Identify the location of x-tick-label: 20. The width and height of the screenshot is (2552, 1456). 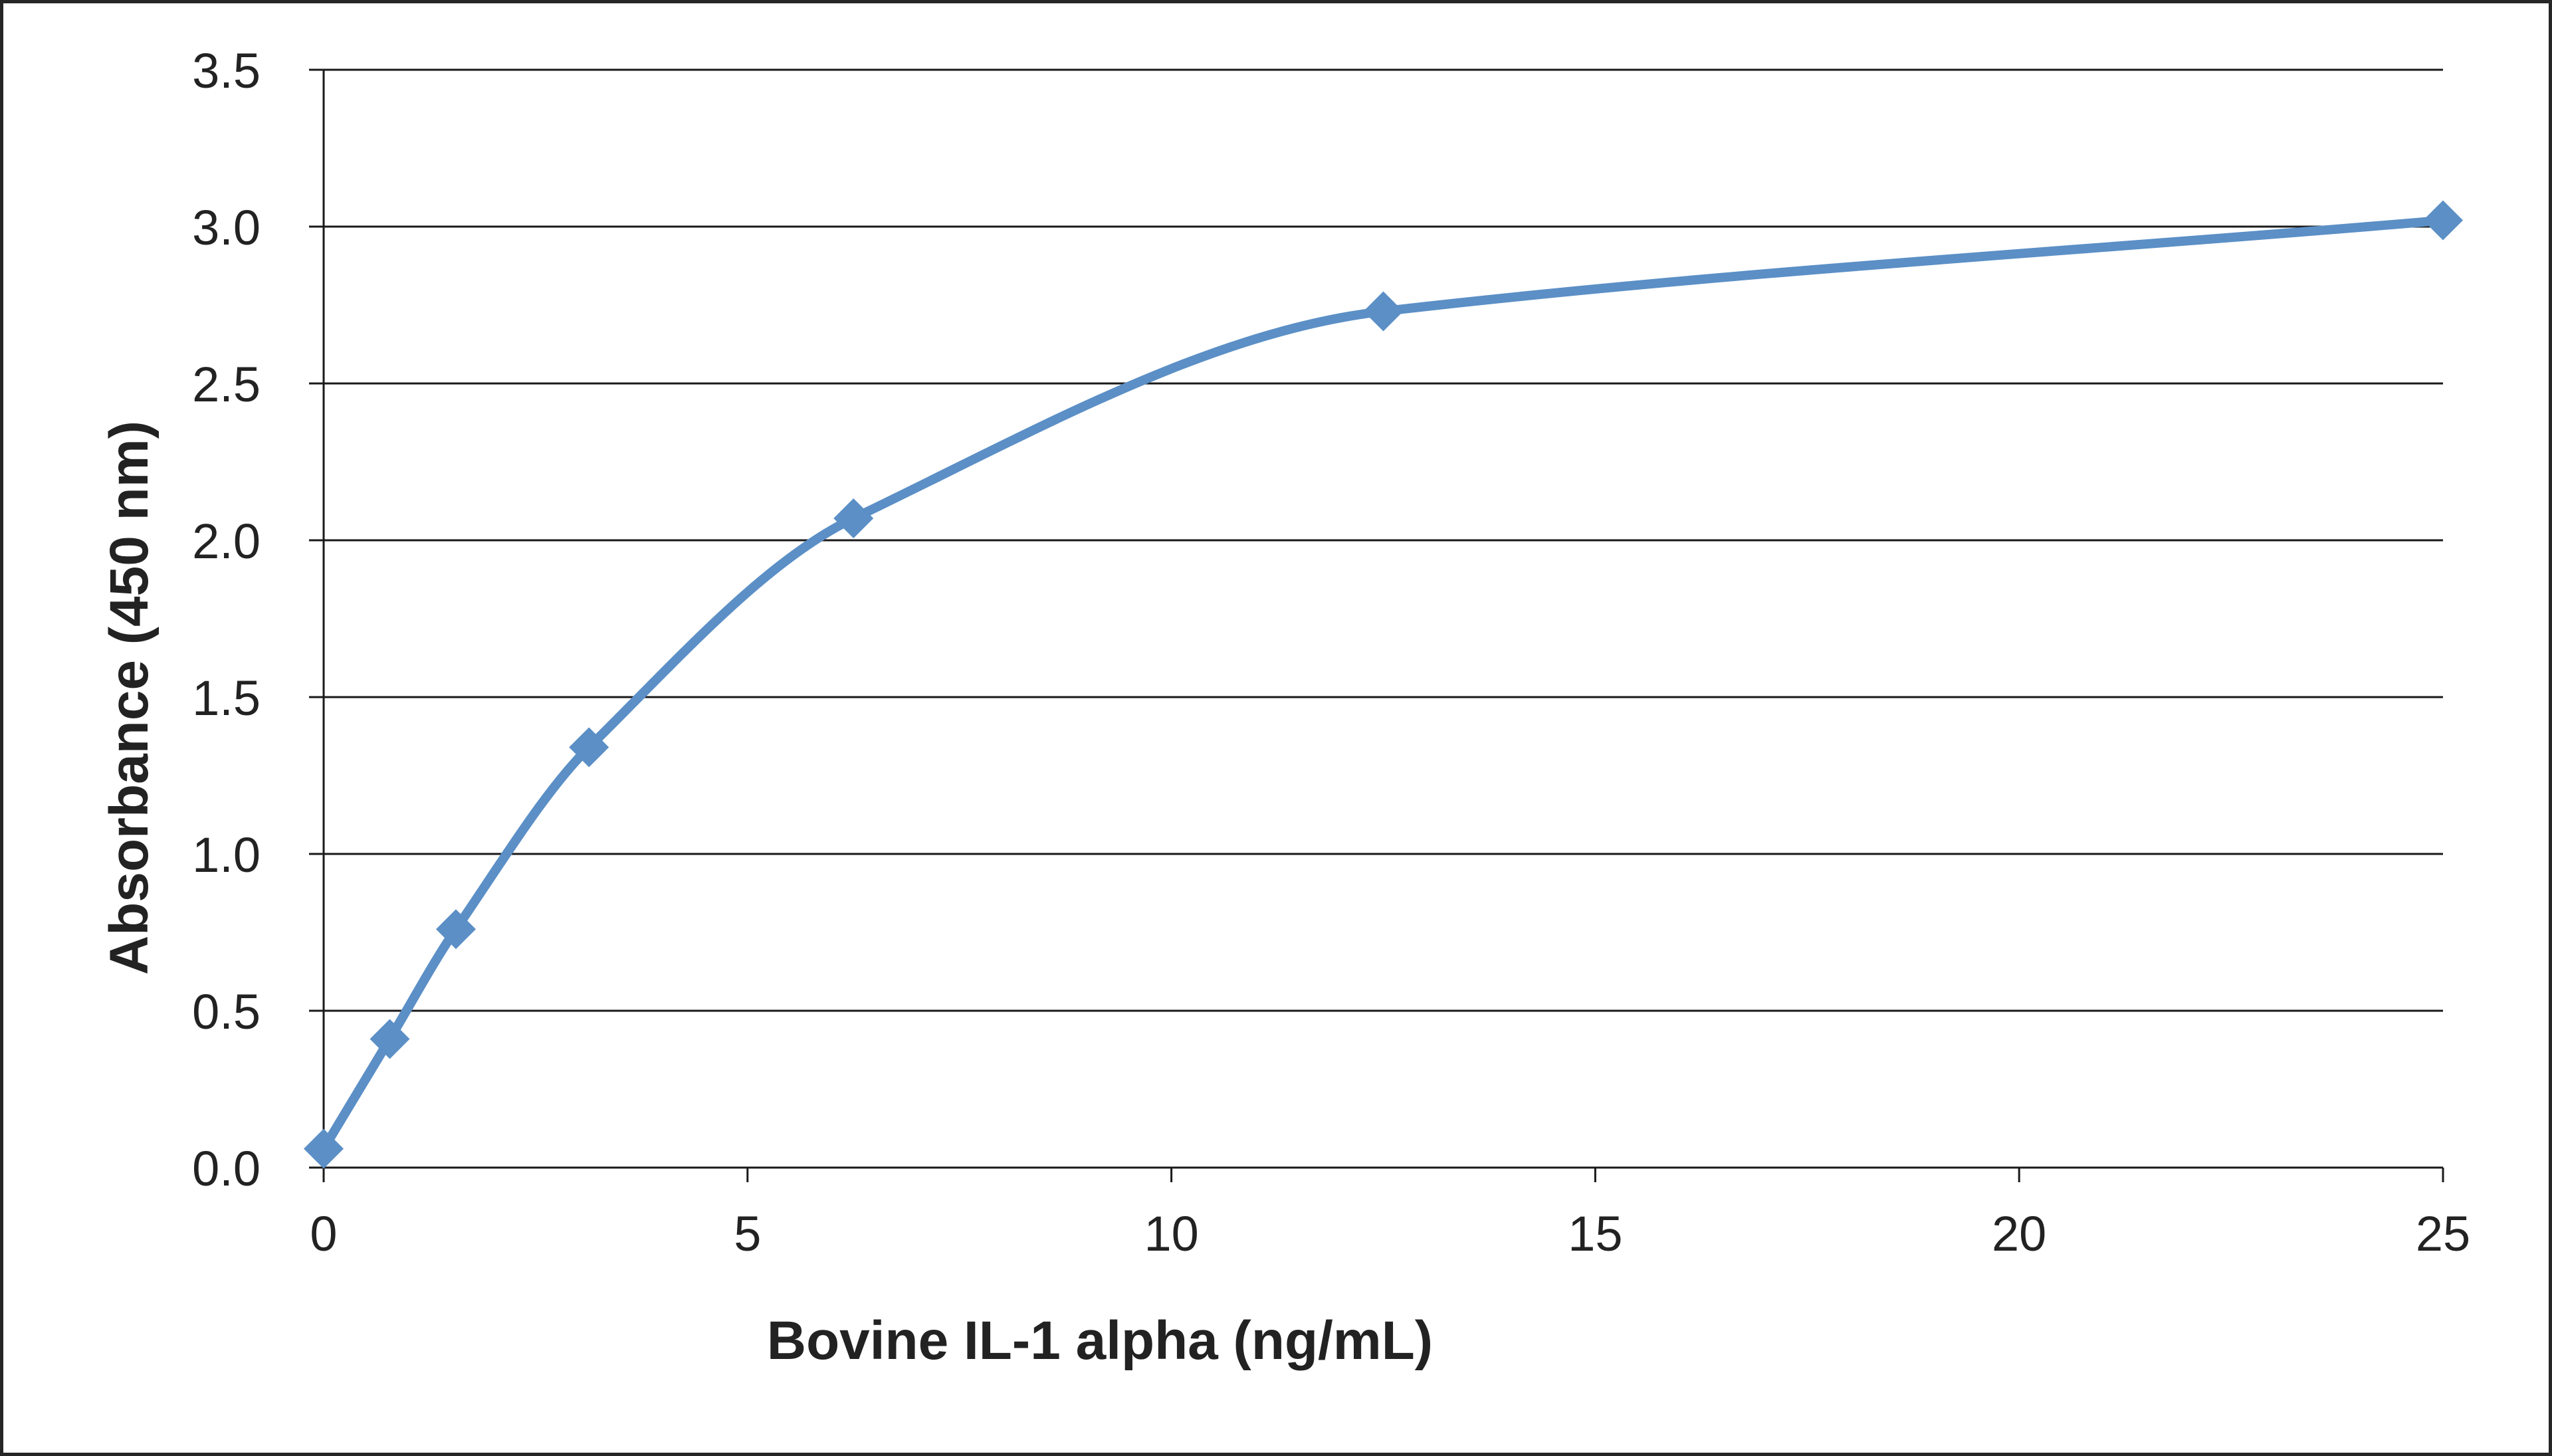
(2019, 1233).